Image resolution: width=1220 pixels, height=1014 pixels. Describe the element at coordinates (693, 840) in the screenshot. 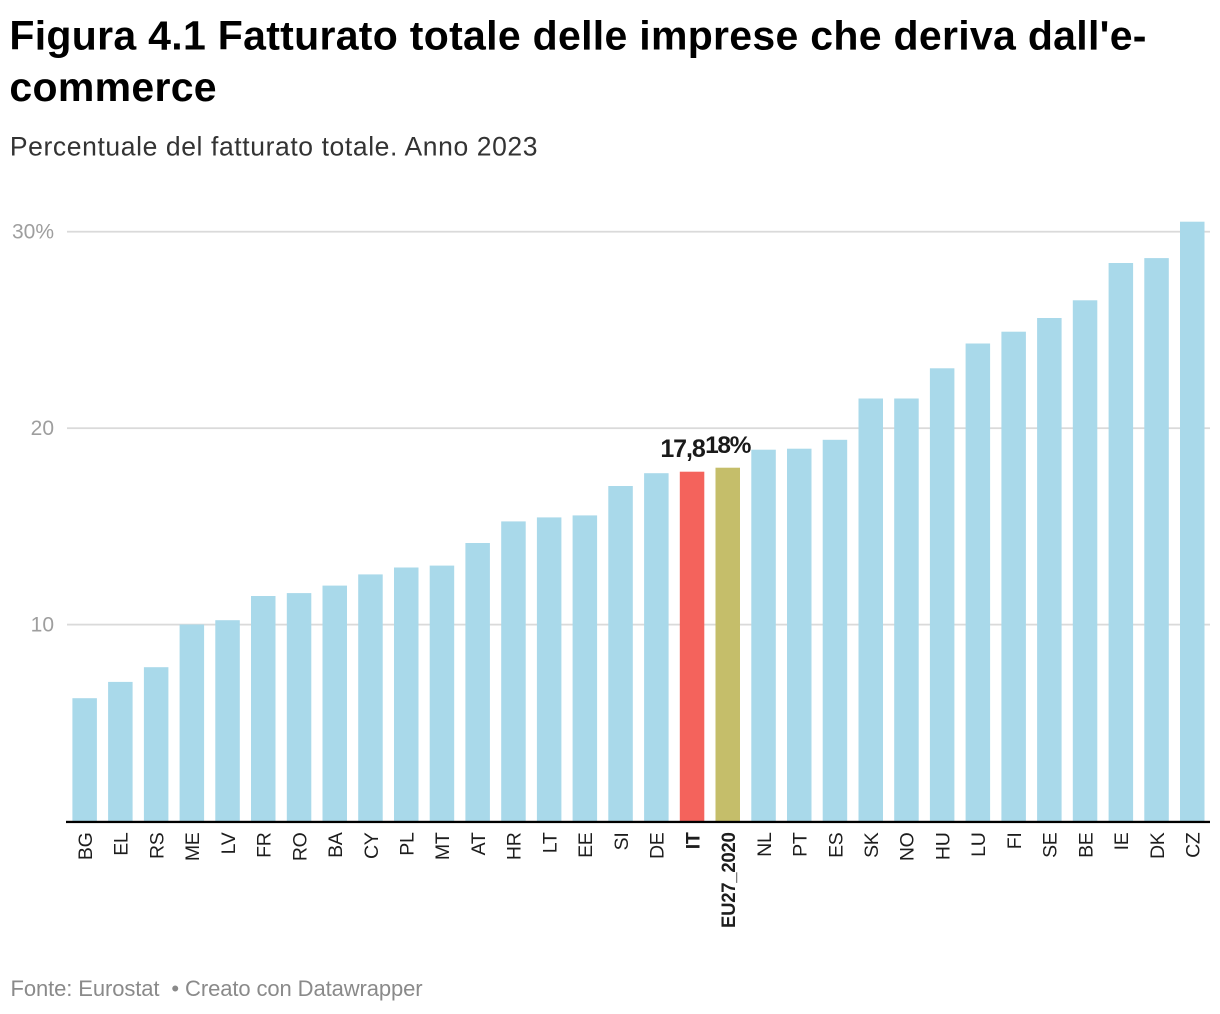

I see `svg-text: IT` at that location.